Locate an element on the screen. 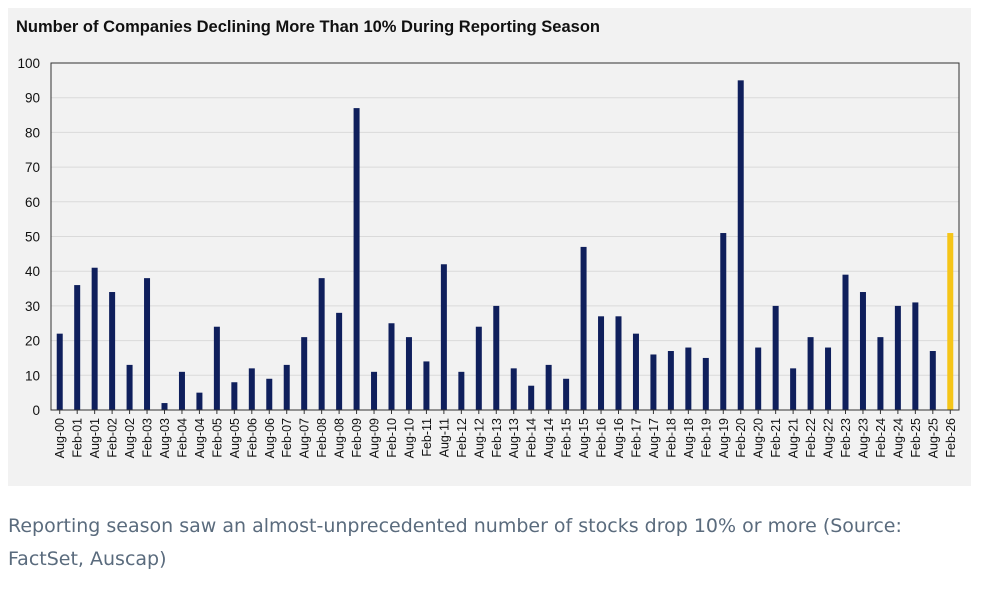 The image size is (1001, 602). x-tick-label: Feb-01 is located at coordinates (78, 438).